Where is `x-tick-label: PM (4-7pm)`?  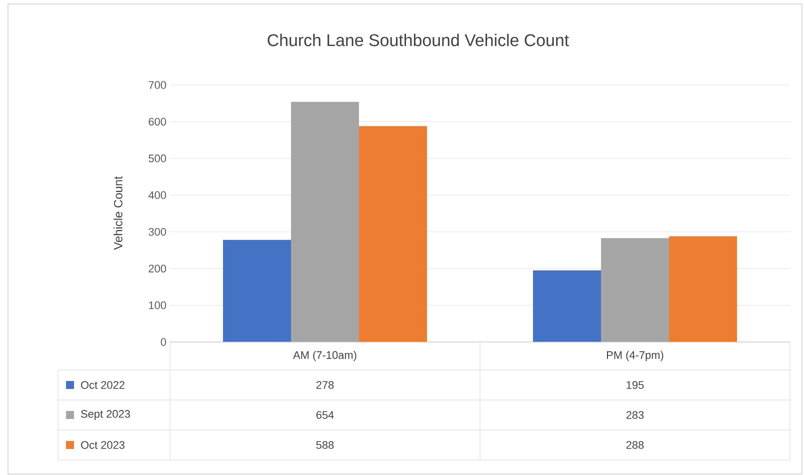 x-tick-label: PM (4-7pm) is located at coordinates (635, 356).